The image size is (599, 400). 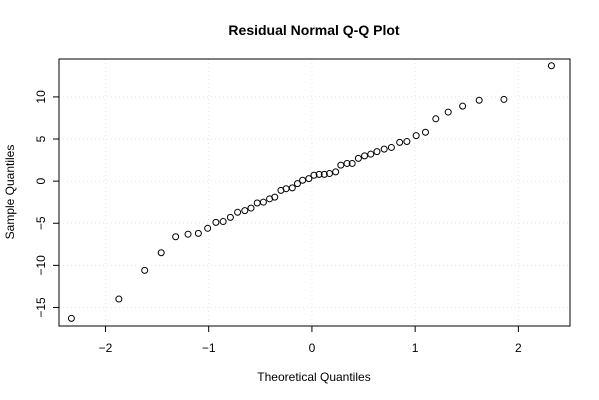 What do you see at coordinates (312, 348) in the screenshot?
I see `x-tick-label: 0` at bounding box center [312, 348].